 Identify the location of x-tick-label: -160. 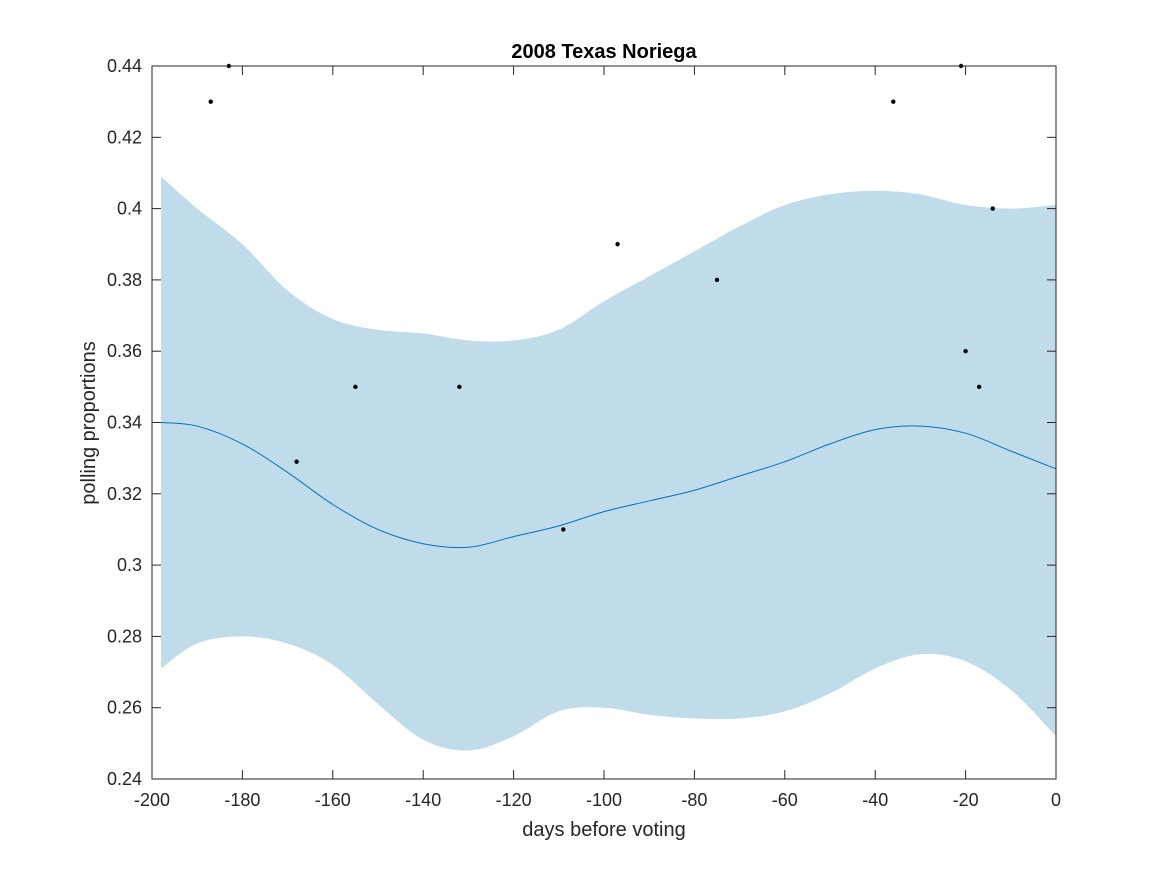
(333, 800).